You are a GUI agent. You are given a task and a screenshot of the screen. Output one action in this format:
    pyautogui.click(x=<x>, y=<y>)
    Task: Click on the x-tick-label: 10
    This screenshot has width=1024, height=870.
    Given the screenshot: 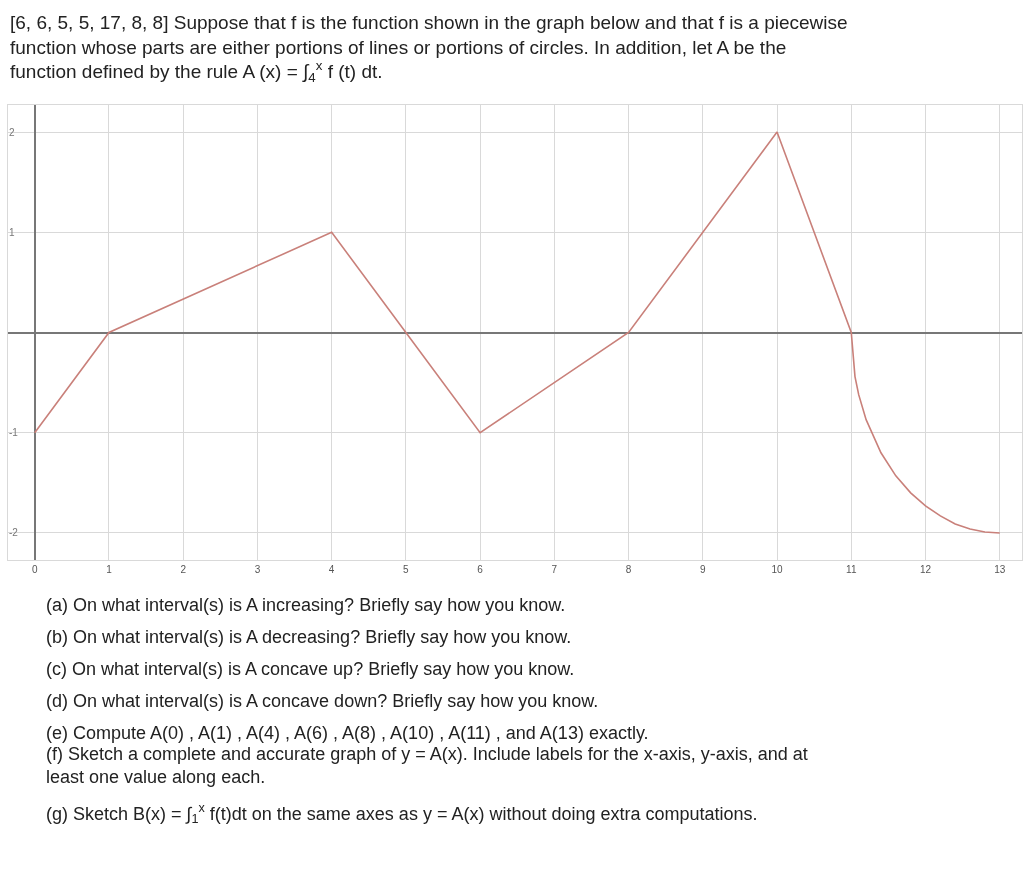 What is the action you would take?
    pyautogui.click(x=777, y=569)
    